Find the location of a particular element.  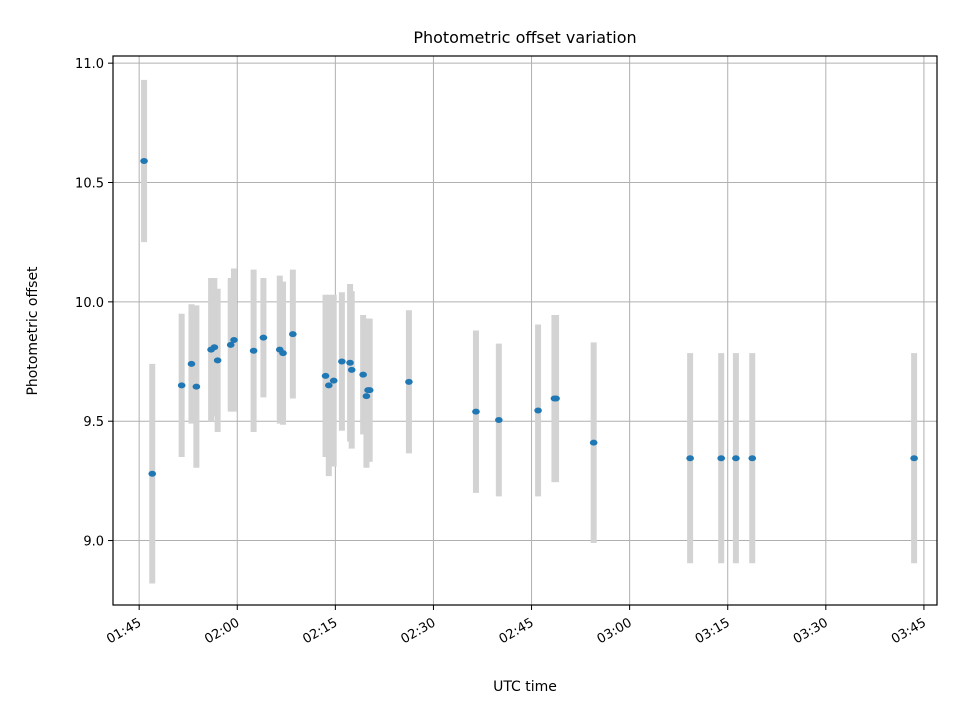

y-tick-label: 11.0 is located at coordinates (89, 64).